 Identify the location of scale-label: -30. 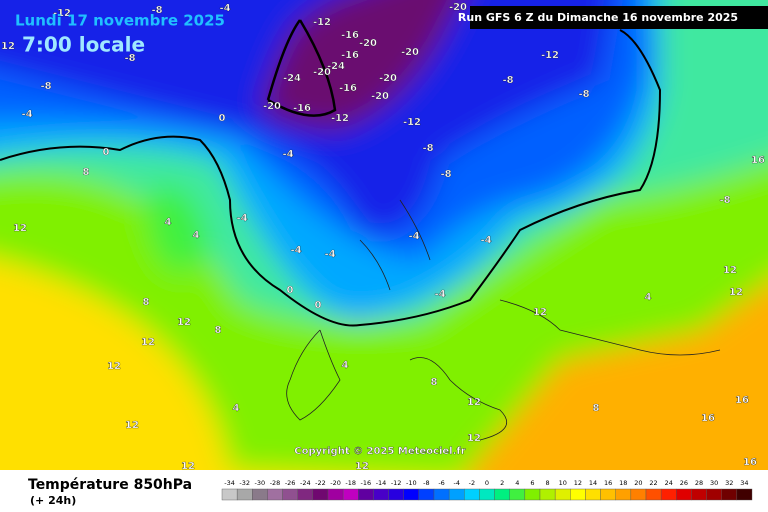
(260, 483).